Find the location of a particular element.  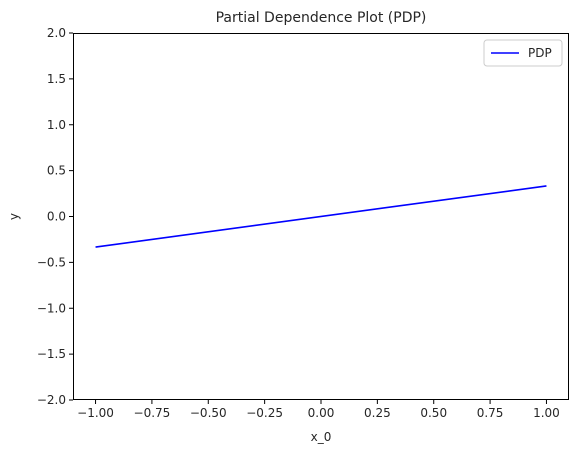

chart-title: Partial Dependence Plot (PDP) is located at coordinates (321, 18).